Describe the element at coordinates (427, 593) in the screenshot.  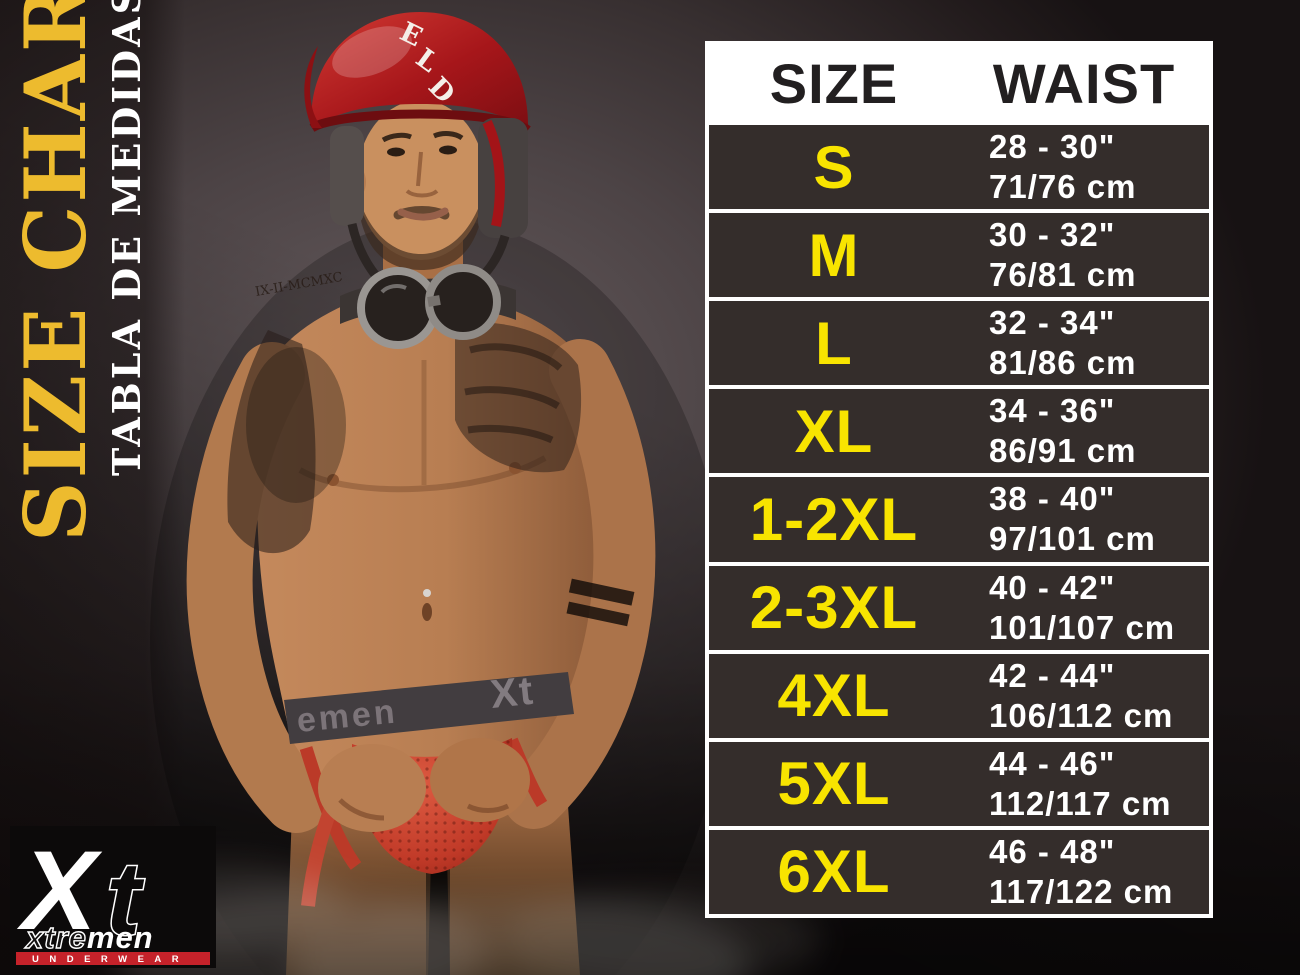
I see `navel-piercing` at that location.